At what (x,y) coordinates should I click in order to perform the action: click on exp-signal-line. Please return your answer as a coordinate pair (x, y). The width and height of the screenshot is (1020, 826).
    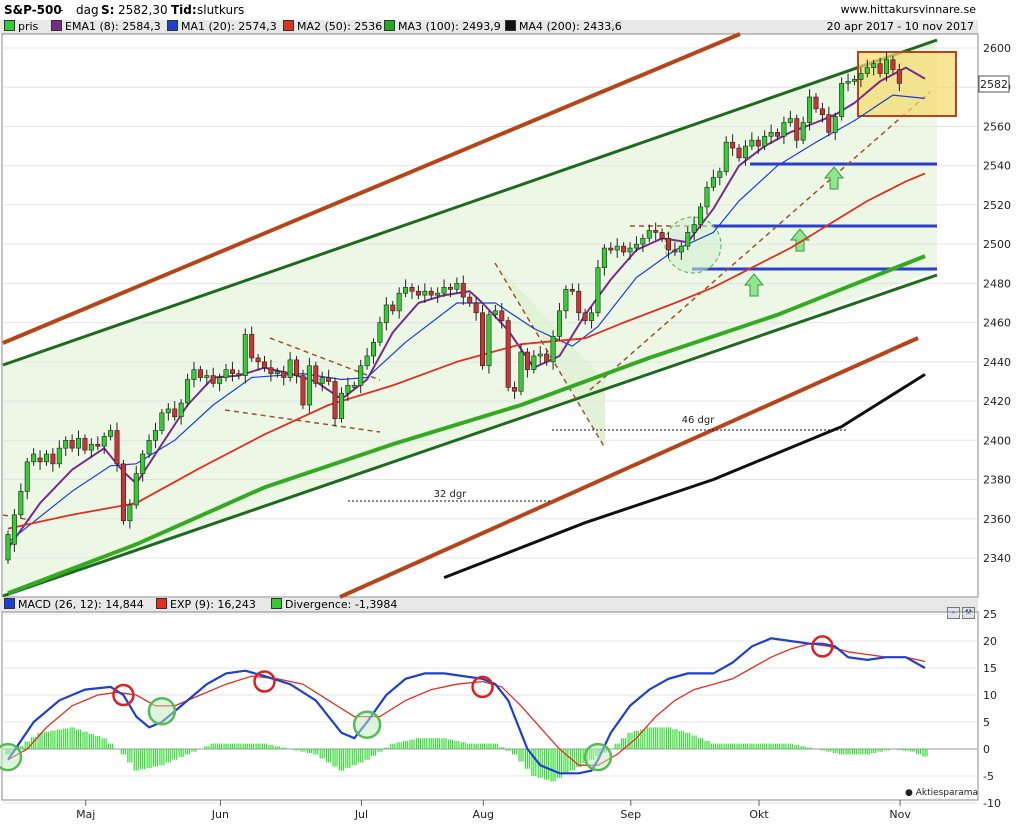
    Looking at the image, I should click on (466, 704).